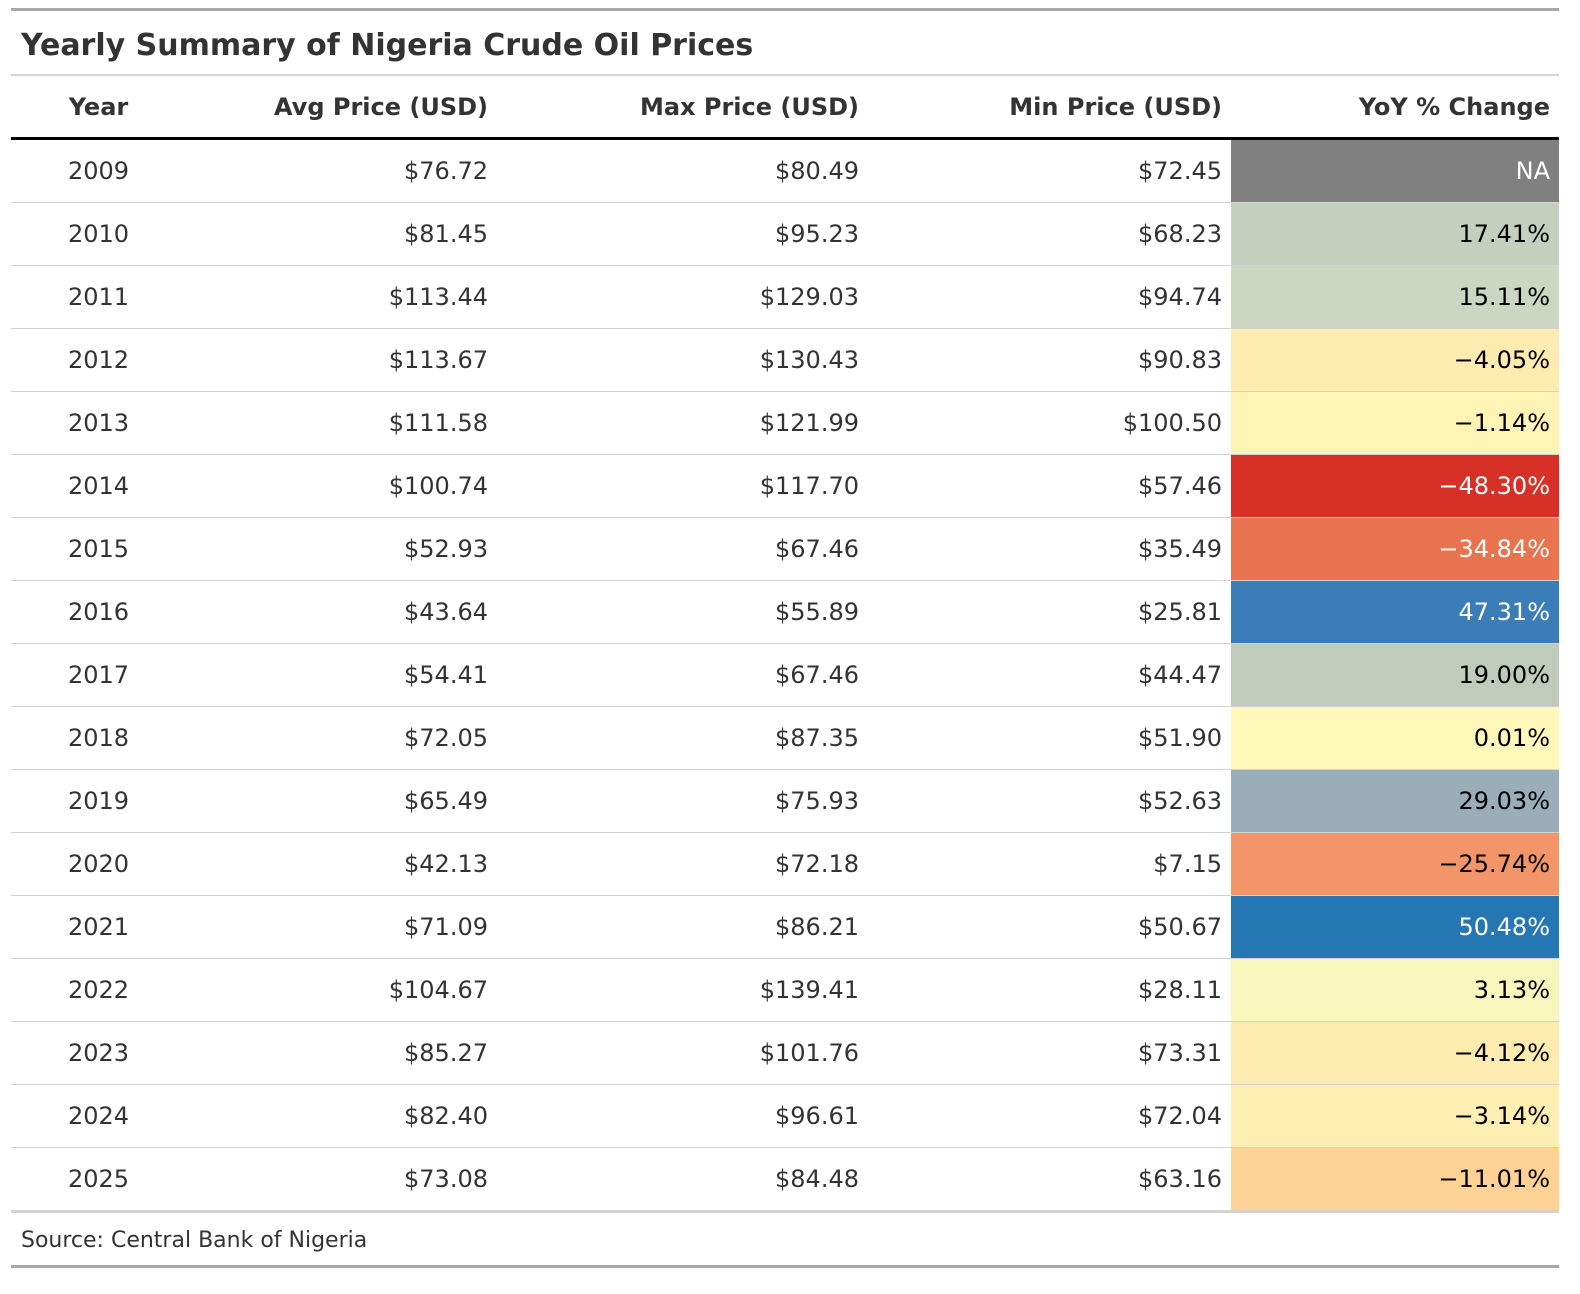 The width and height of the screenshot is (1580, 1294). I want to click on max-price-cell: $72.18, so click(682, 864).